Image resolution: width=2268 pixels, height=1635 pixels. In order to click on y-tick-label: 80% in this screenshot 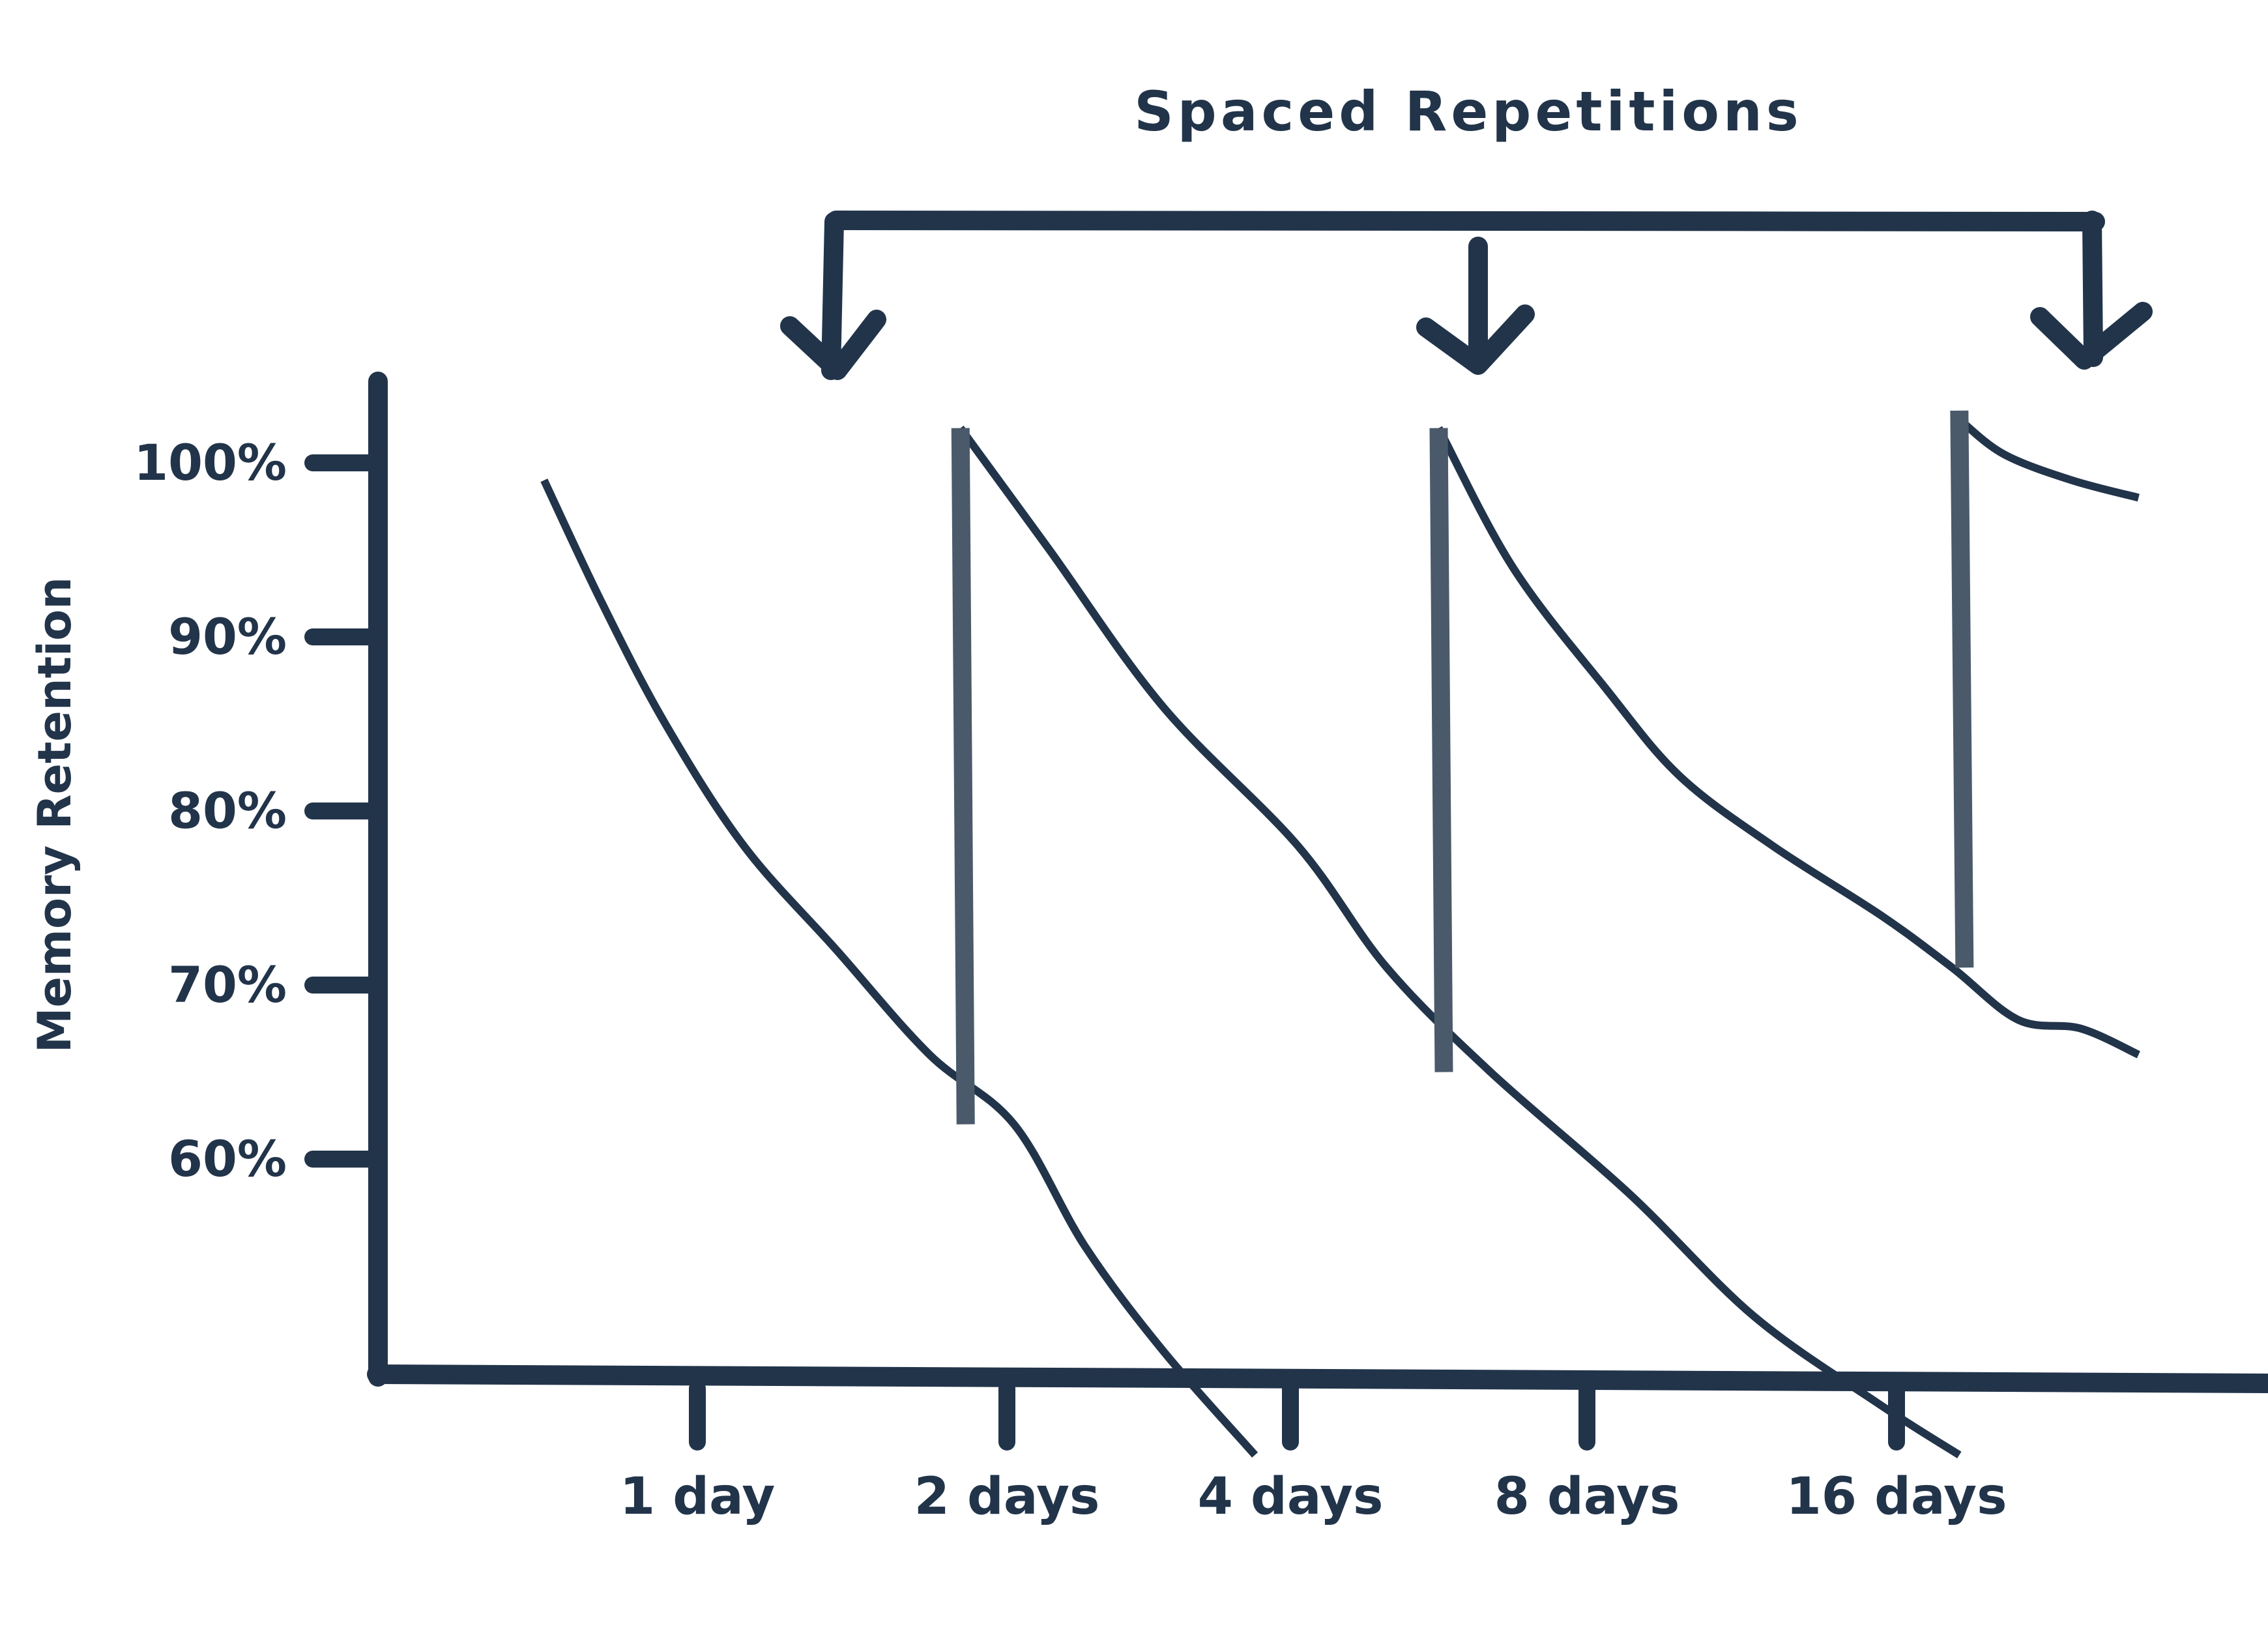, I will do `click(227, 811)`.